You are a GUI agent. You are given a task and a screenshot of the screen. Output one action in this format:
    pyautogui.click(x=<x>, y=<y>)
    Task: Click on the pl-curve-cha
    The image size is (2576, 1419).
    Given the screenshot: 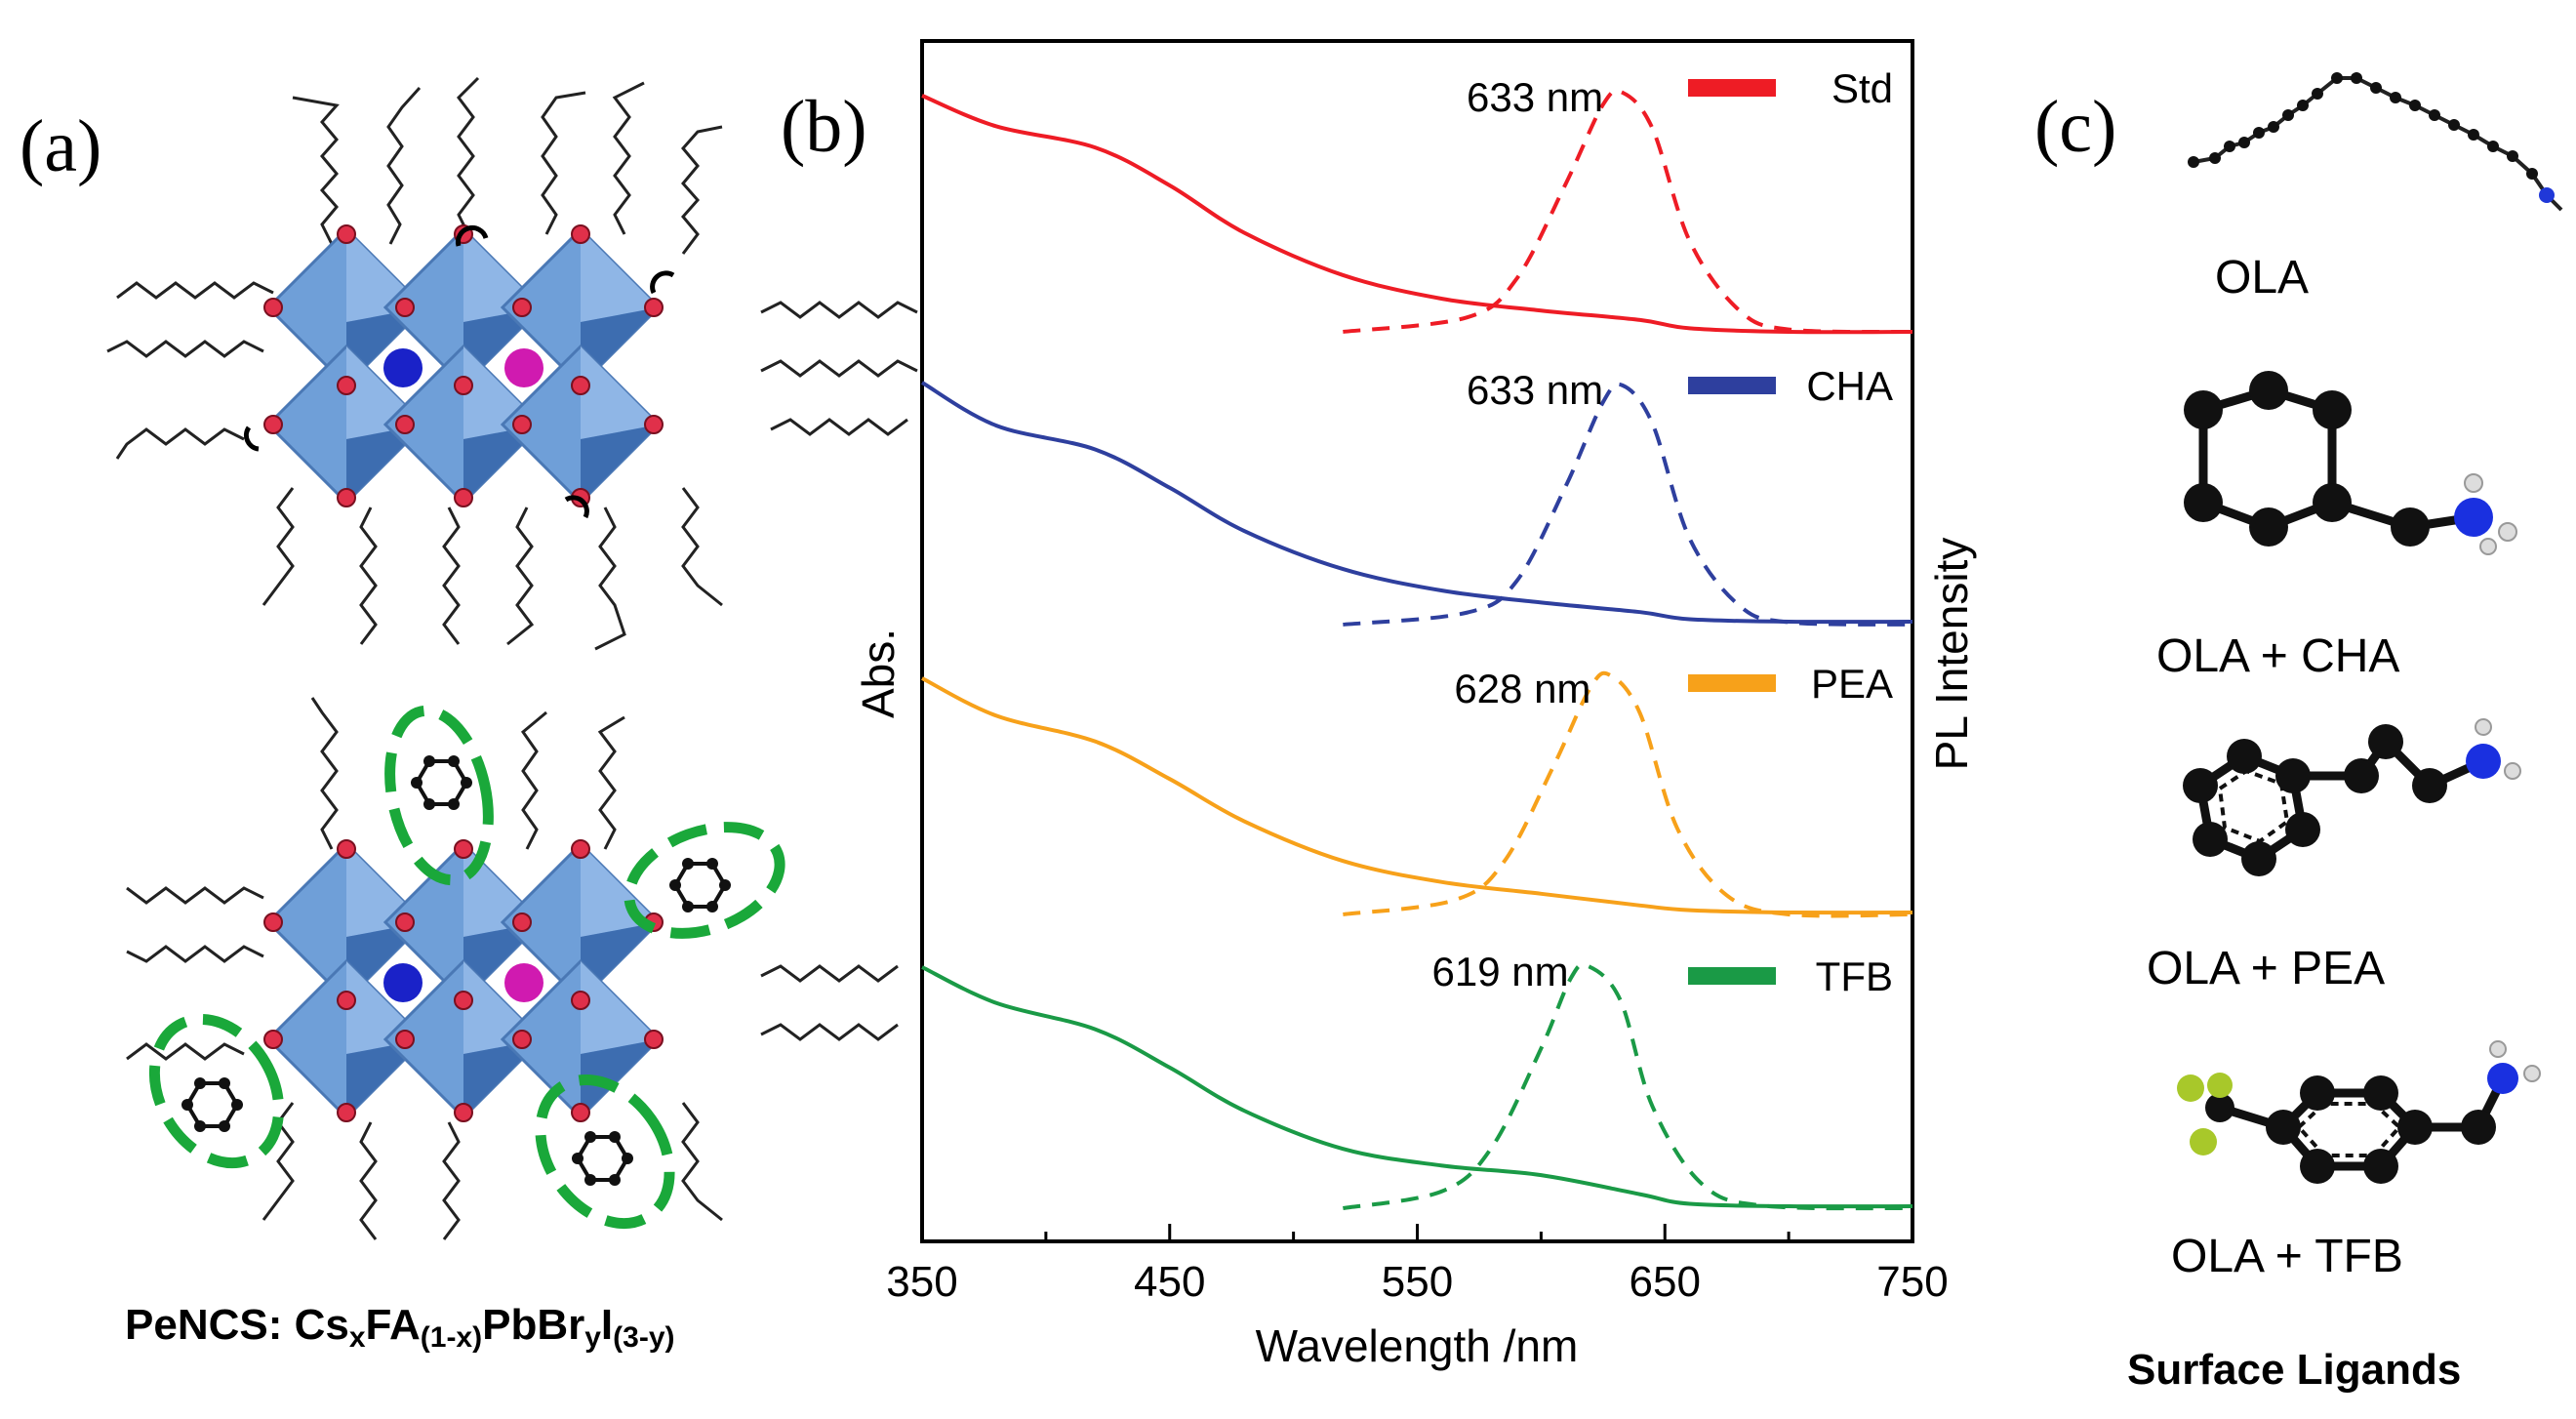 What is the action you would take?
    pyautogui.click(x=1628, y=504)
    